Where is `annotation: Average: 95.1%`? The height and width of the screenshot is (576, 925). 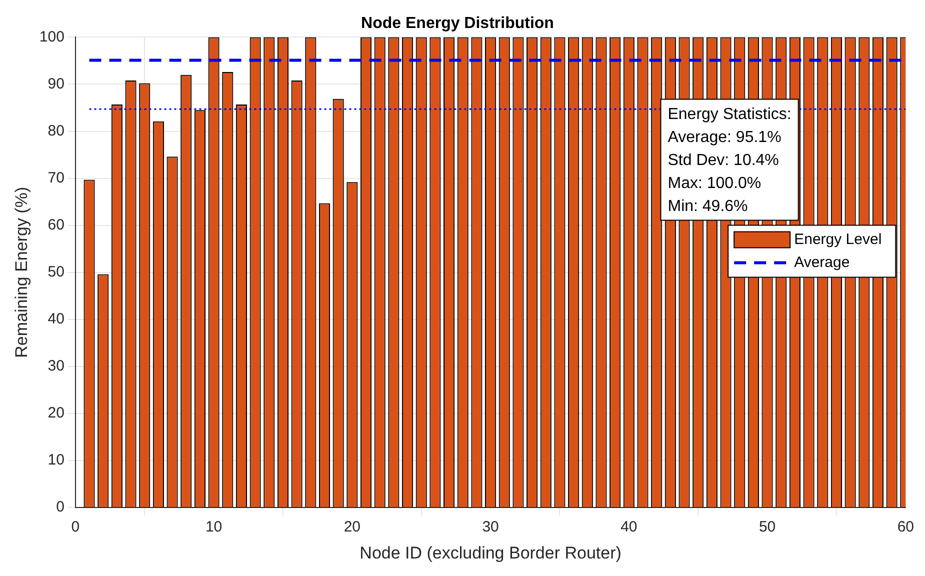
annotation: Average: 95.1% is located at coordinates (725, 137).